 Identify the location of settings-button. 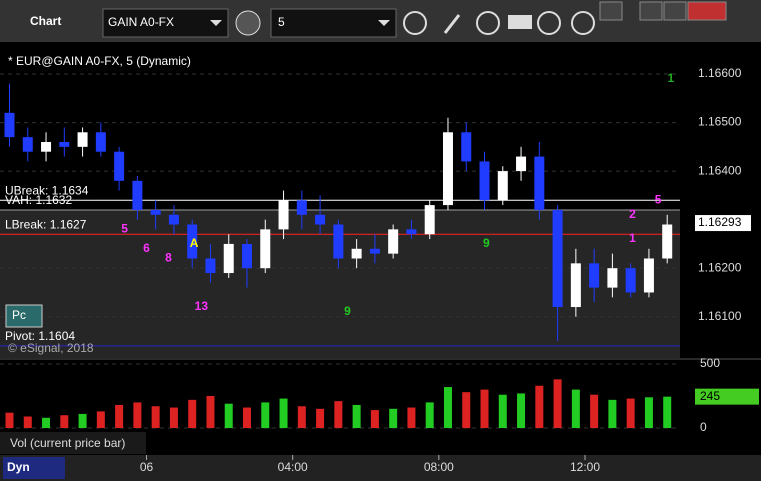
(248, 23).